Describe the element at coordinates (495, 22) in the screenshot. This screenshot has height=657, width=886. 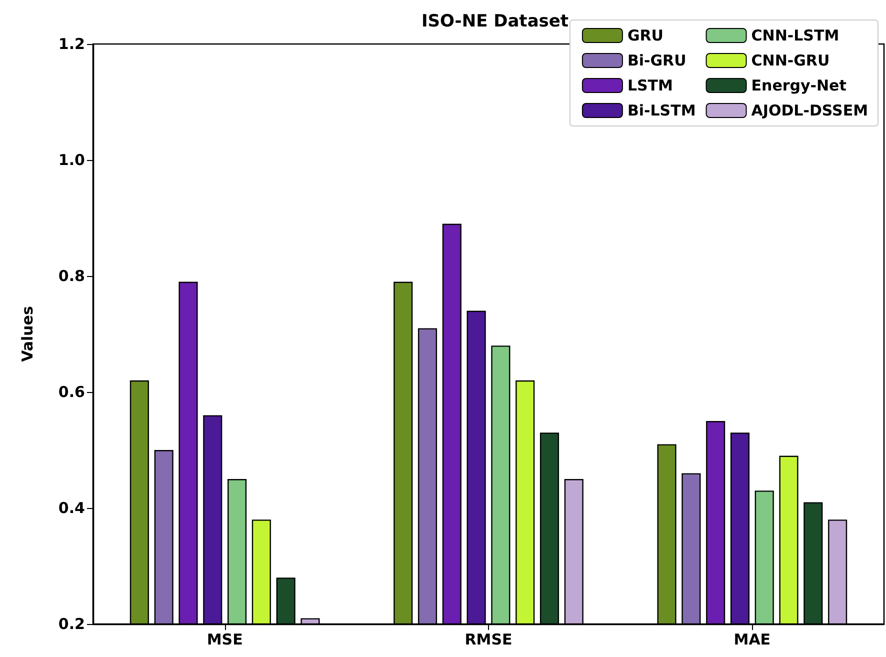
I see `chart-title: ISO-NE Dataset` at that location.